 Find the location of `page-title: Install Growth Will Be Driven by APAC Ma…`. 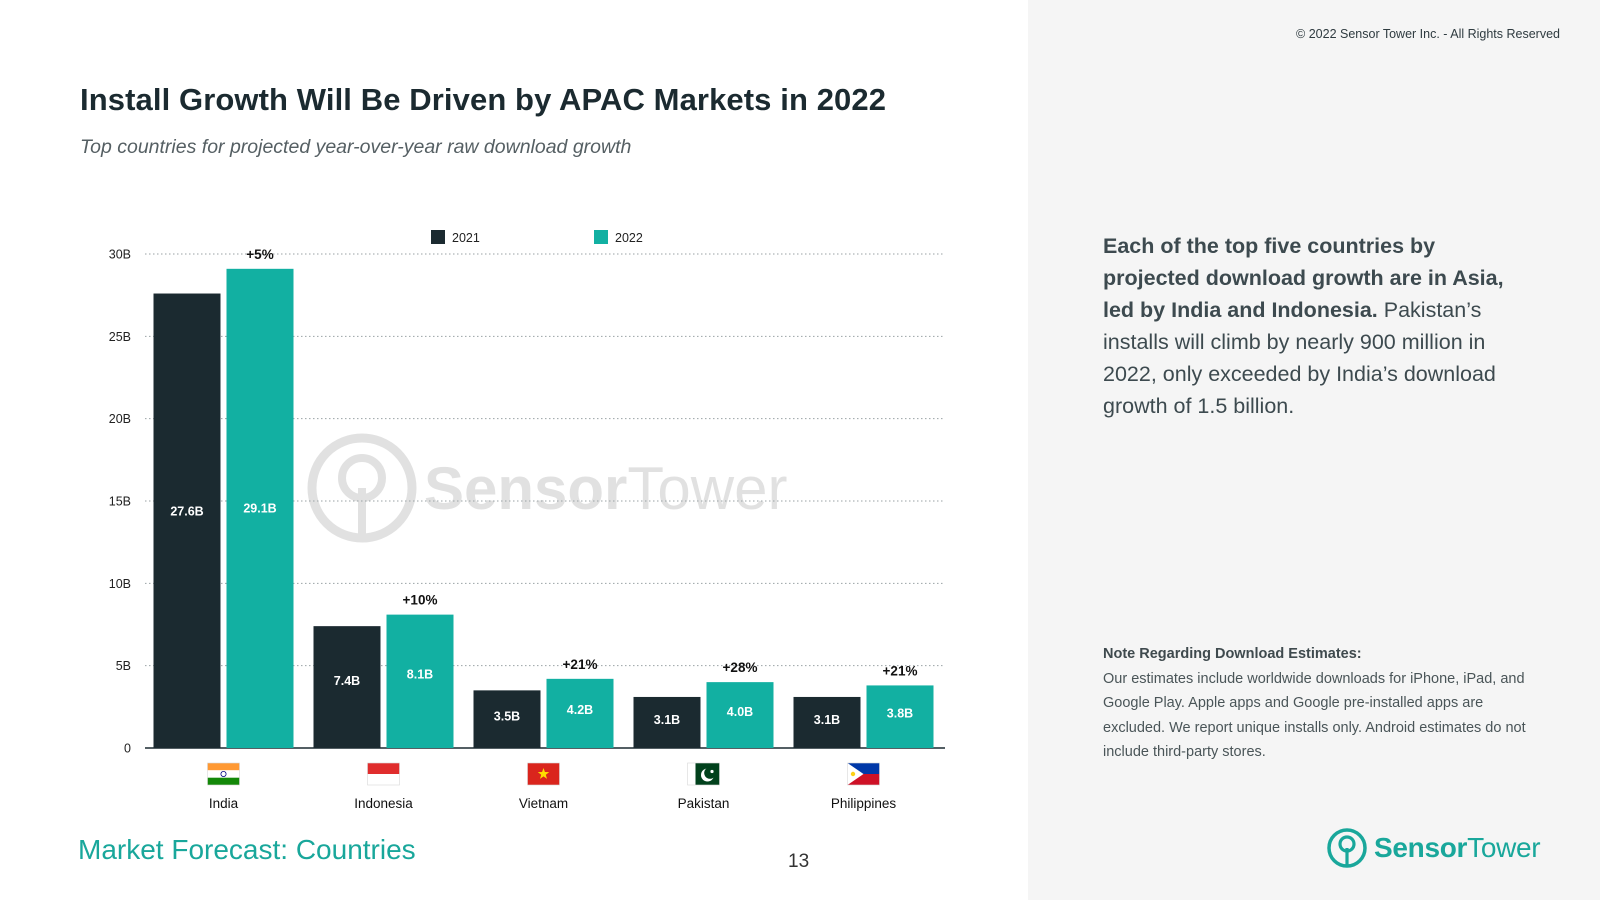

page-title: Install Growth Will Be Driven by APAC Ma… is located at coordinates (483, 99).